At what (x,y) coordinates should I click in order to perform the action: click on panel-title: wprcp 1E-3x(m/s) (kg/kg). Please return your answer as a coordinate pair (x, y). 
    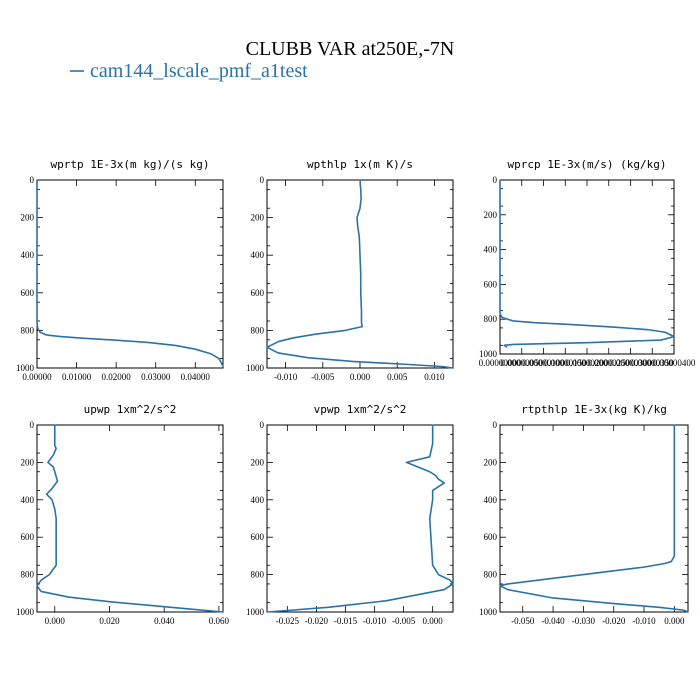
    Looking at the image, I should click on (587, 164).